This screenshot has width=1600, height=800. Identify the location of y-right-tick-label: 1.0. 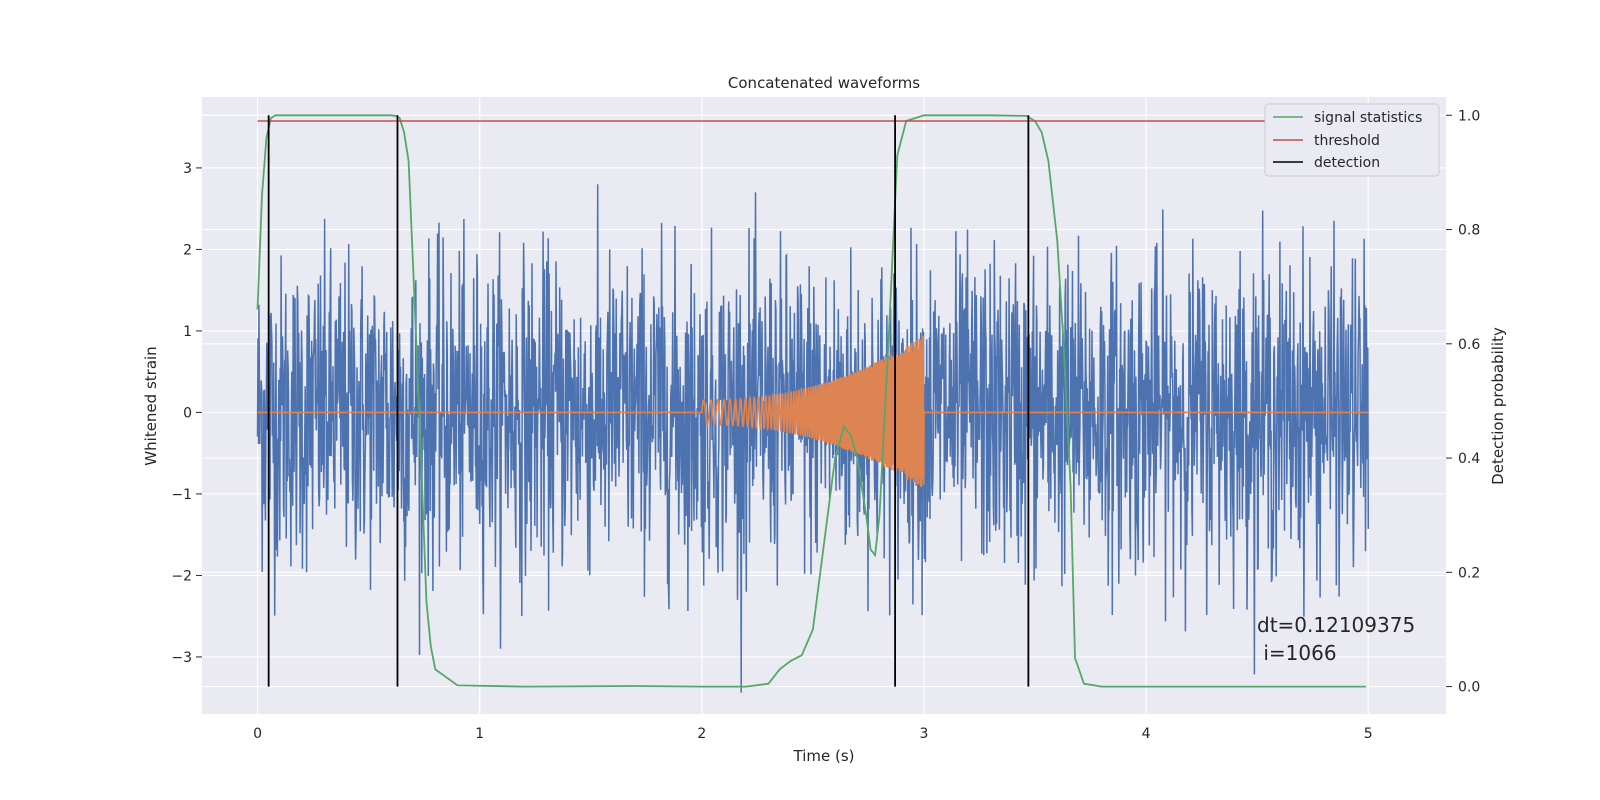
(1469, 116).